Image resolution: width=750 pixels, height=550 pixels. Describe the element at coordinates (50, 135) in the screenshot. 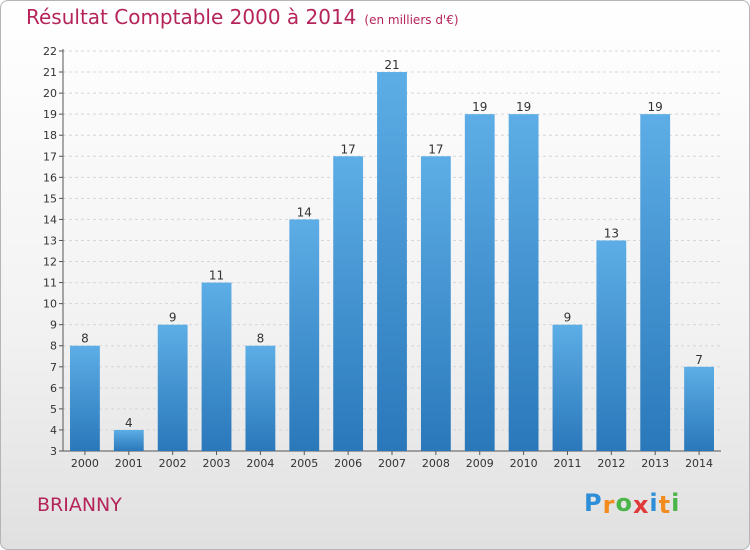

I see `y-tick-label: 18` at that location.